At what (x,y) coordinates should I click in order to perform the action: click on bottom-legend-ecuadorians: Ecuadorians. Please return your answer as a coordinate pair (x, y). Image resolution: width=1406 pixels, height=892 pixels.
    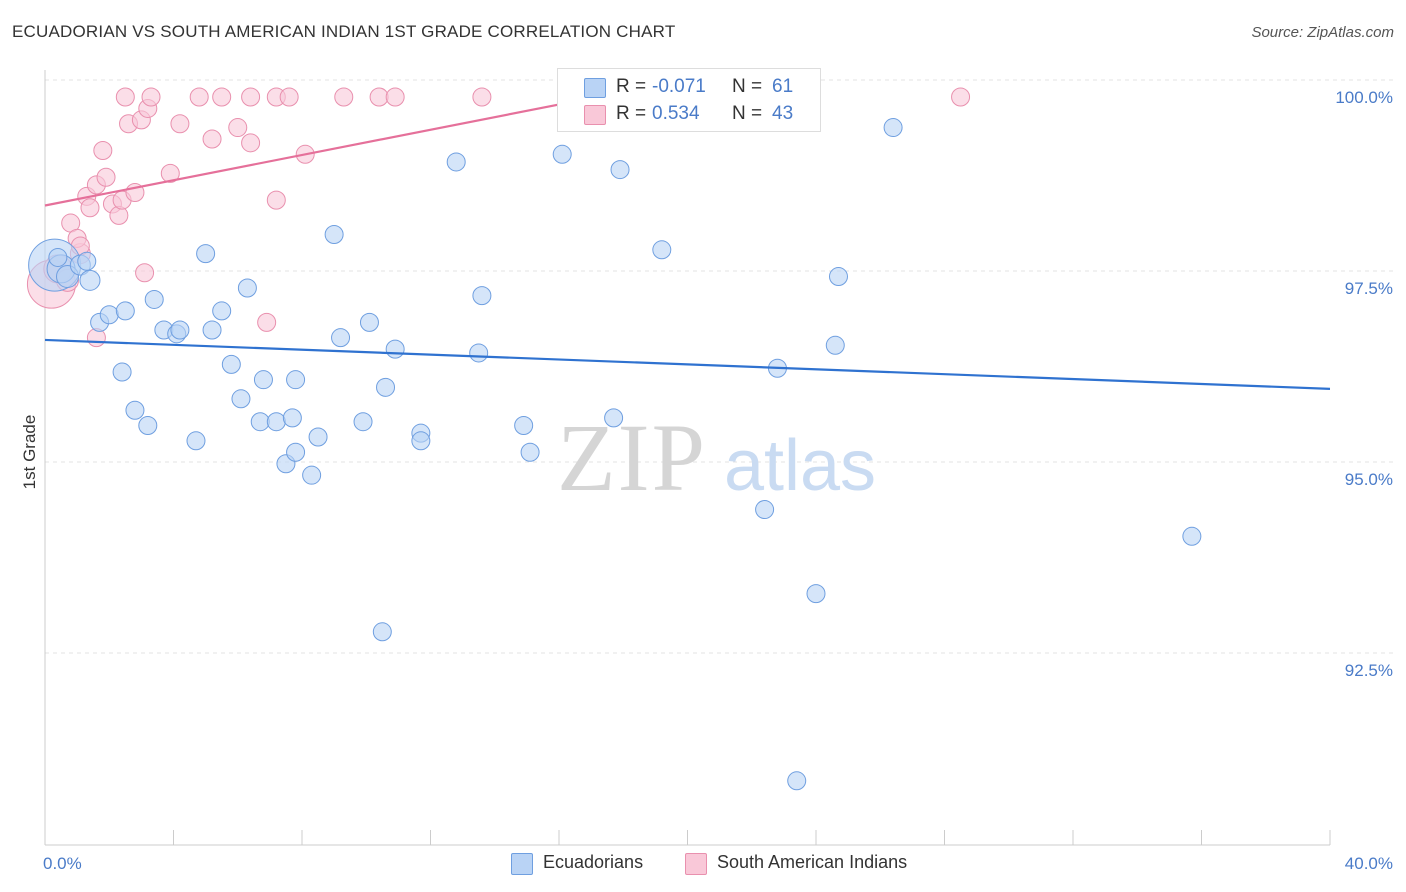
    Looking at the image, I should click on (596, 864).